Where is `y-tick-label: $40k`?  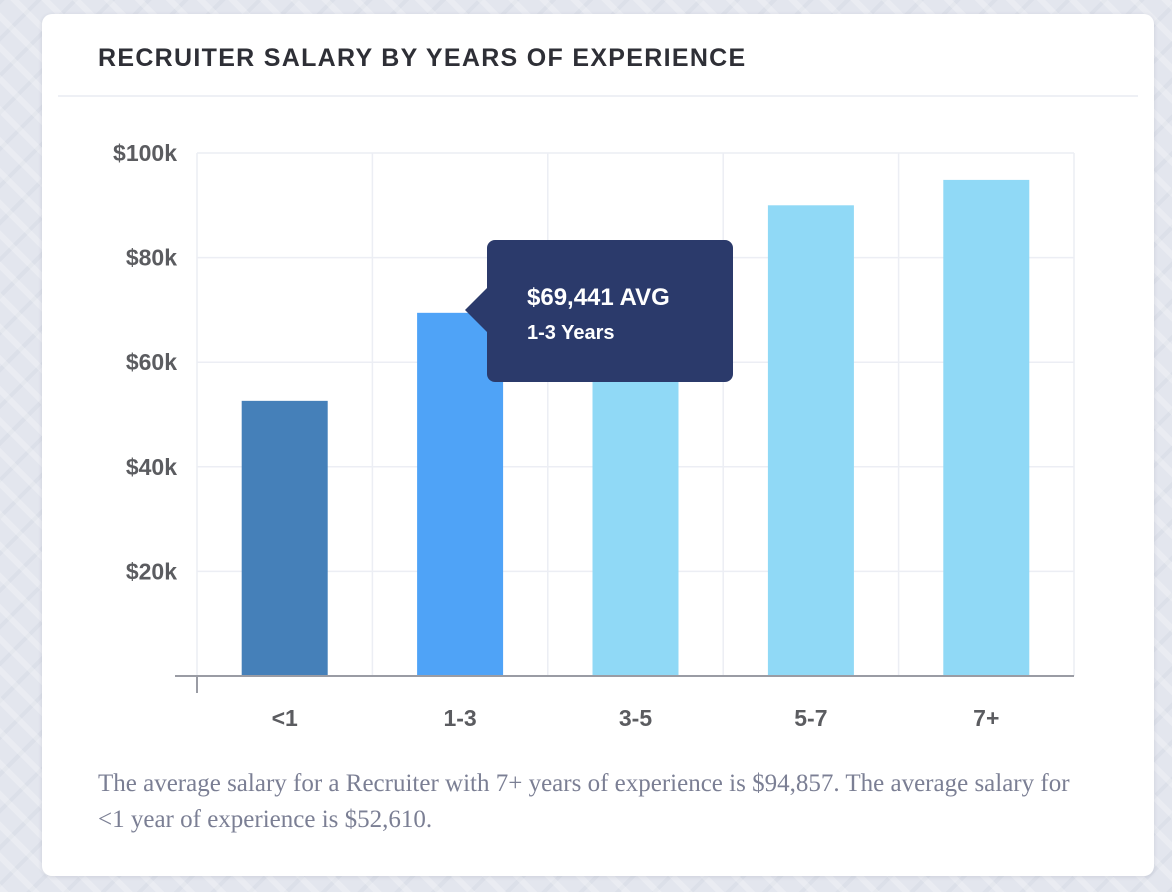
y-tick-label: $40k is located at coordinates (151, 467).